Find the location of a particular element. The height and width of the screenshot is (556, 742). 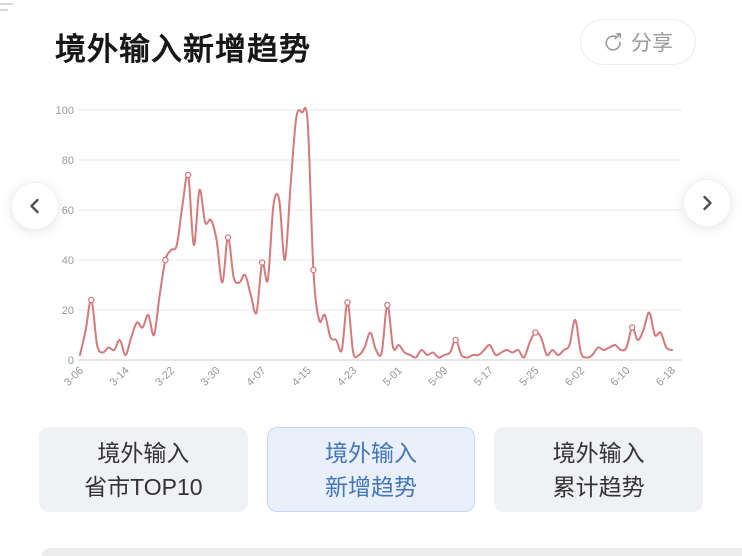

svg-text: 80 is located at coordinates (68, 161).